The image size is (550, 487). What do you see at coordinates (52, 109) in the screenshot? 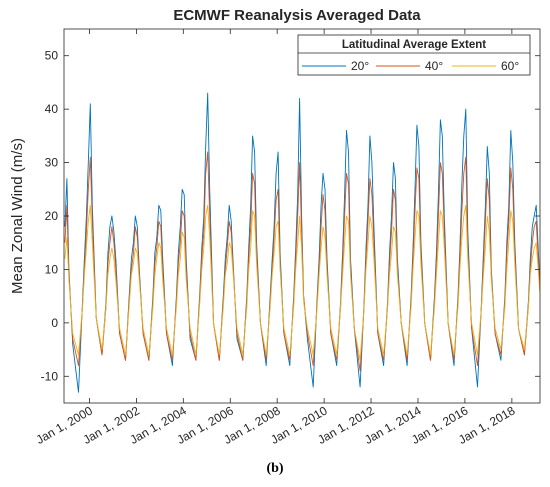
I see `y-tick-label: 40` at bounding box center [52, 109].